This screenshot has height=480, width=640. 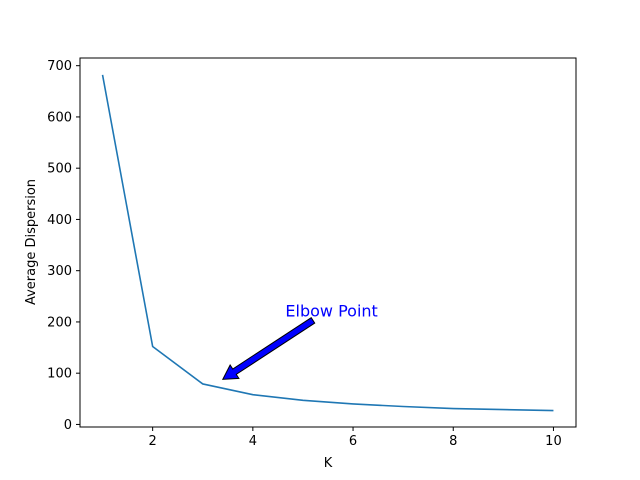 I want to click on annotation-arrow, so click(x=268, y=348).